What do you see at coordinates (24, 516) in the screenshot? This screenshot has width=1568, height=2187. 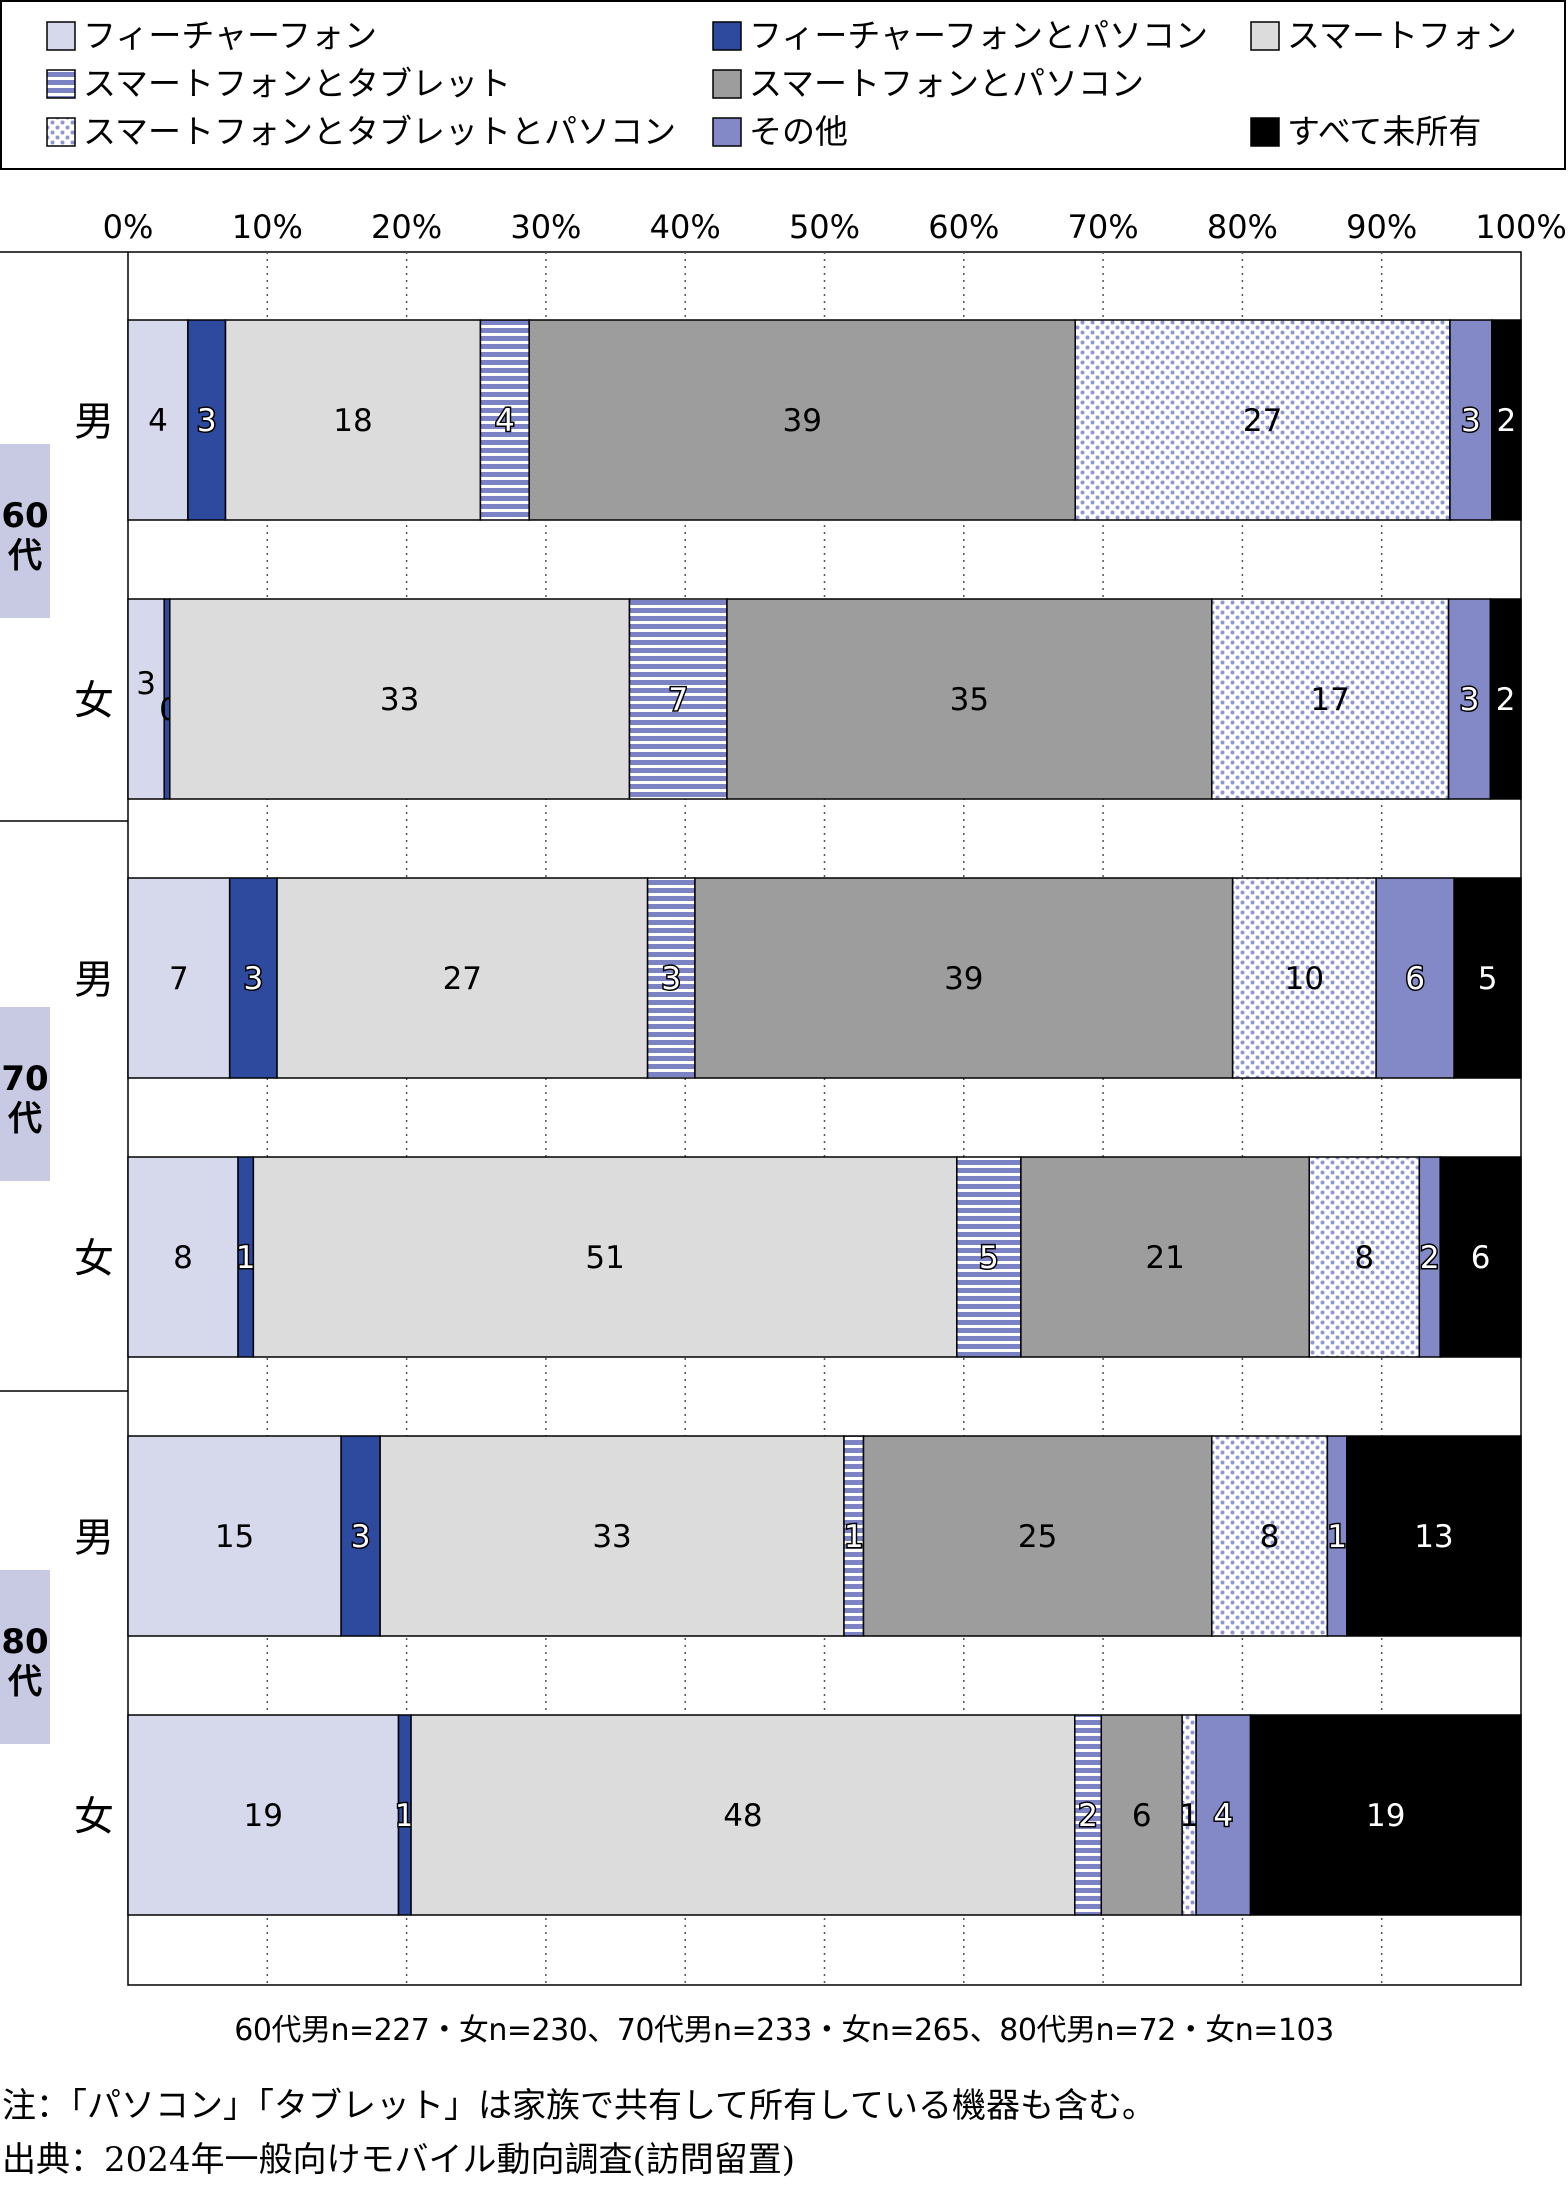 I see `group-label-number: 60` at bounding box center [24, 516].